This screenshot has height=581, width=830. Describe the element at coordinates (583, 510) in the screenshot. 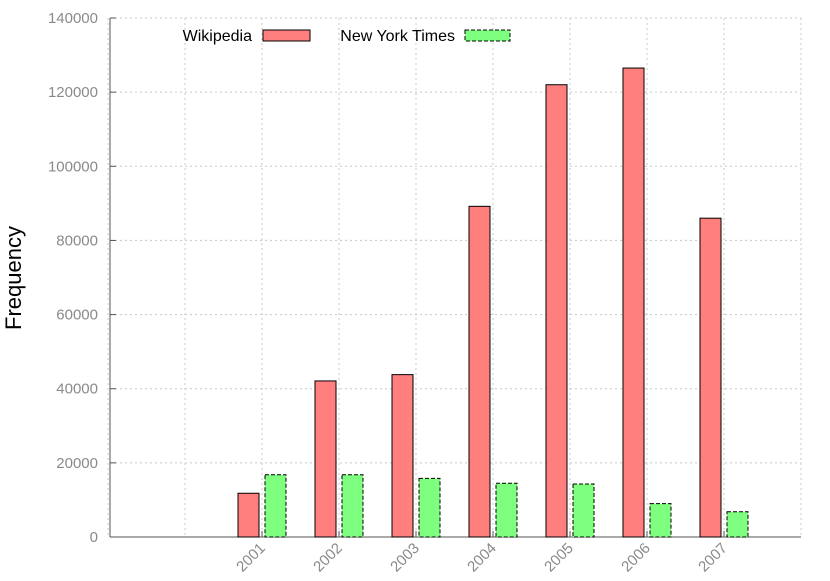

I see `bar-new-york-times-2005` at that location.